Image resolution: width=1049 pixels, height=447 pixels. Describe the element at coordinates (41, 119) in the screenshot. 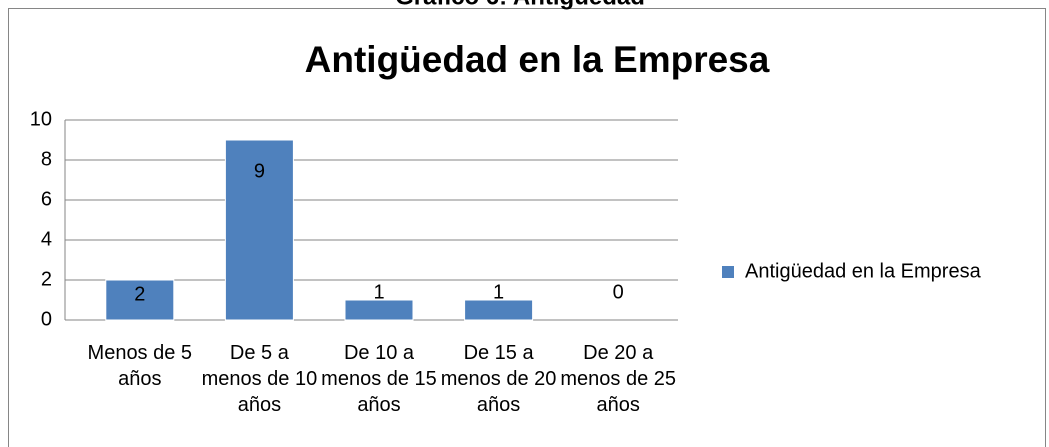

I see `y-tick-label: 10` at that location.